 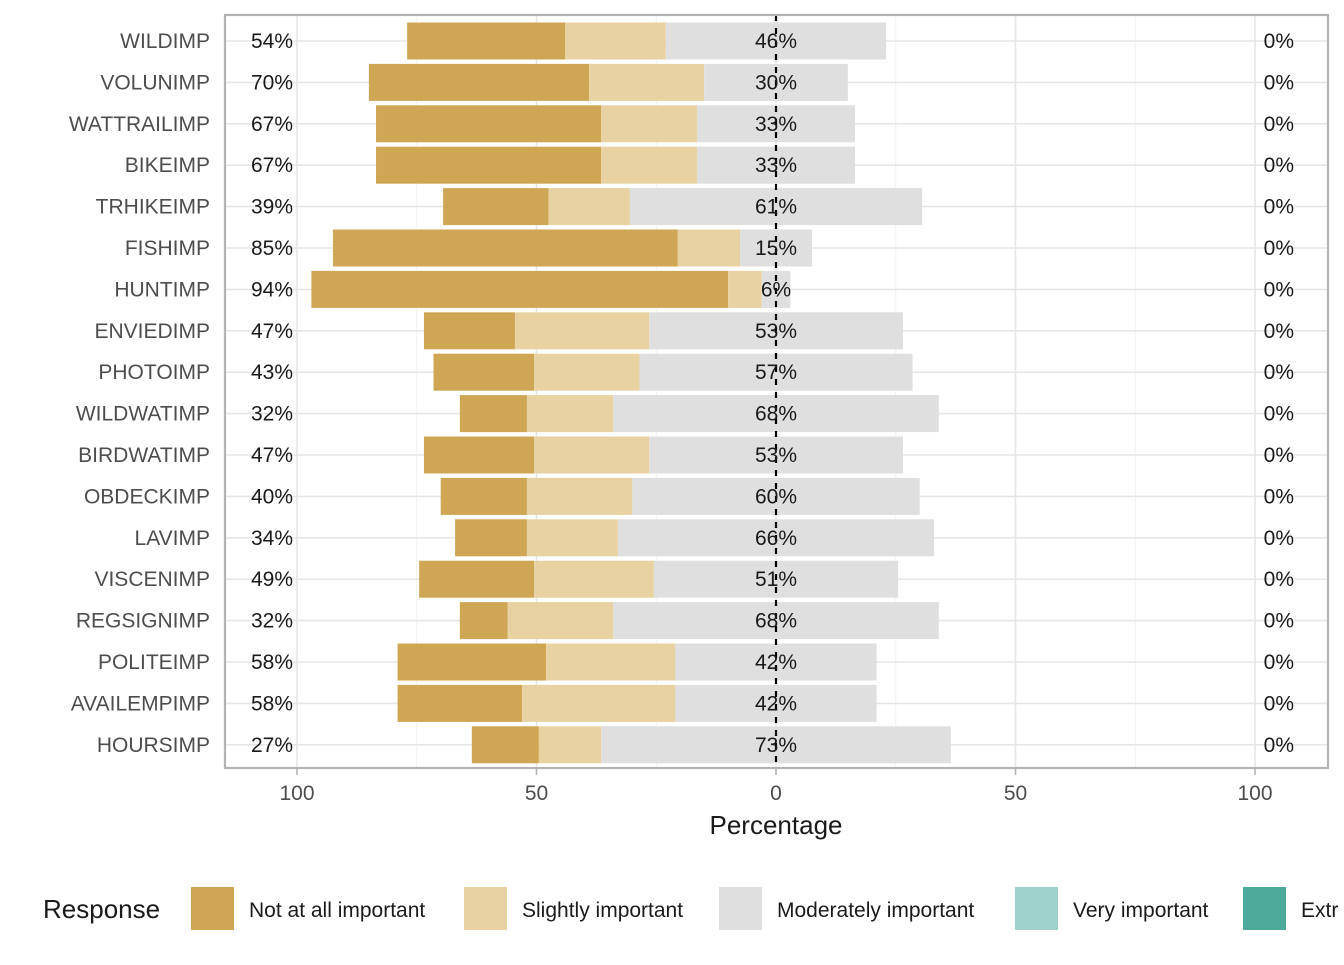 What do you see at coordinates (776, 579) in the screenshot?
I see `center-percent-label: 51%` at bounding box center [776, 579].